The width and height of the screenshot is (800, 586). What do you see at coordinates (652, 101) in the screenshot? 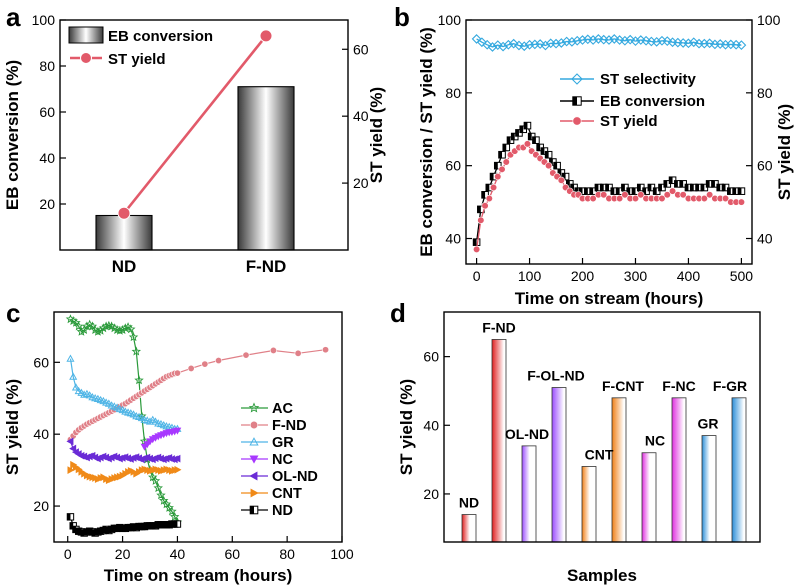
I see `legend-label-eb-conversion: EB conversion` at bounding box center [652, 101].